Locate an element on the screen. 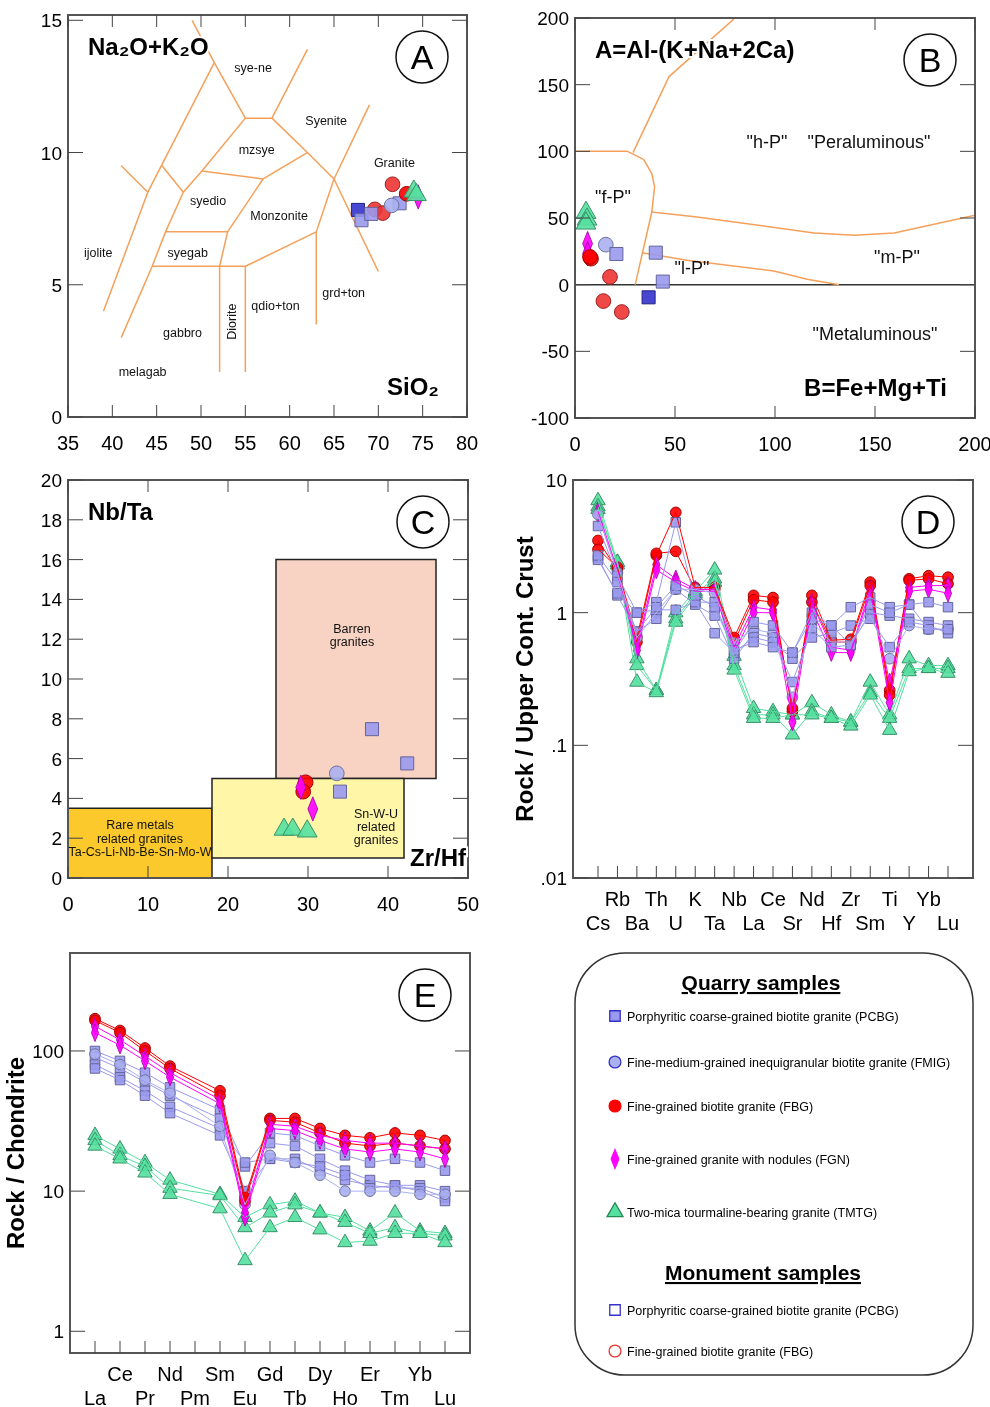 Image resolution: width=990 pixels, height=1407 pixels. annotation: Monzonite is located at coordinates (279, 216).